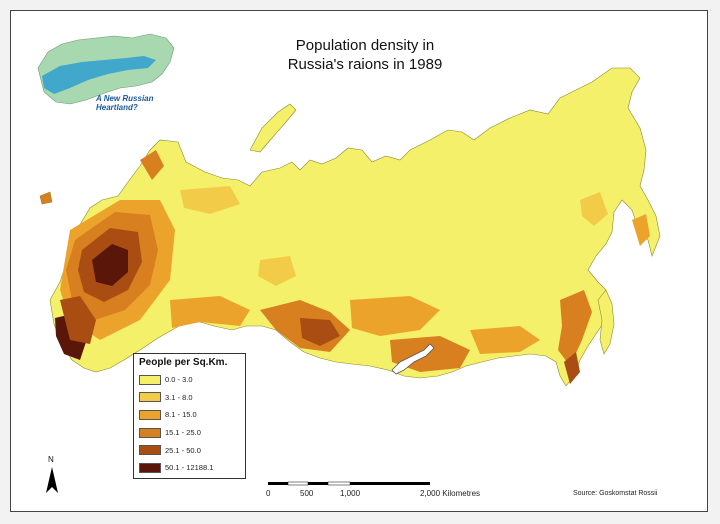  What do you see at coordinates (606, 322) in the screenshot?
I see `sakhalin-island` at bounding box center [606, 322].